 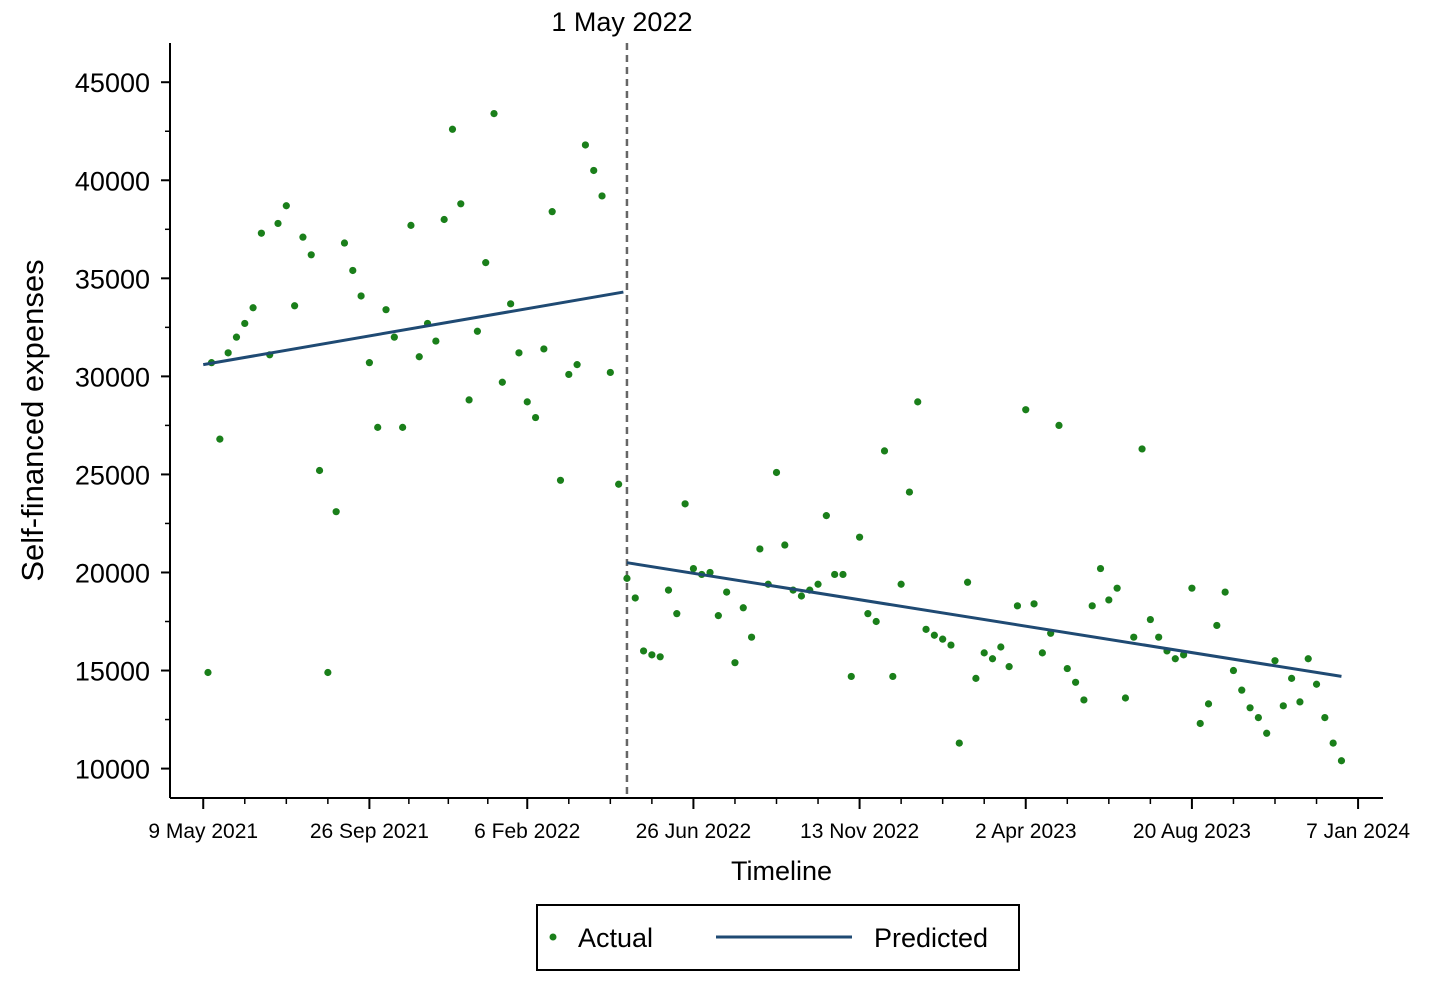 I want to click on x-tick-label: 2 Apr 2023, so click(x=1026, y=831).